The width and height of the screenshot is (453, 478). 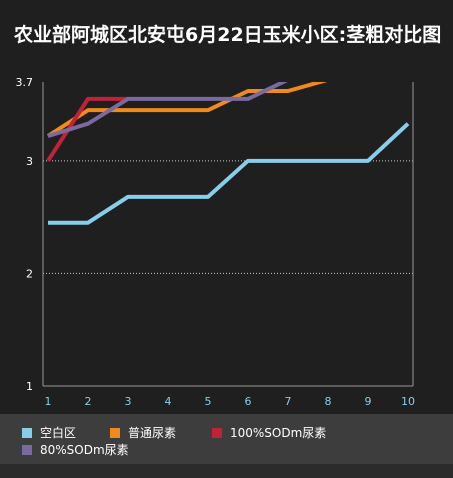 I want to click on legend-swatch-blank, so click(x=27, y=432).